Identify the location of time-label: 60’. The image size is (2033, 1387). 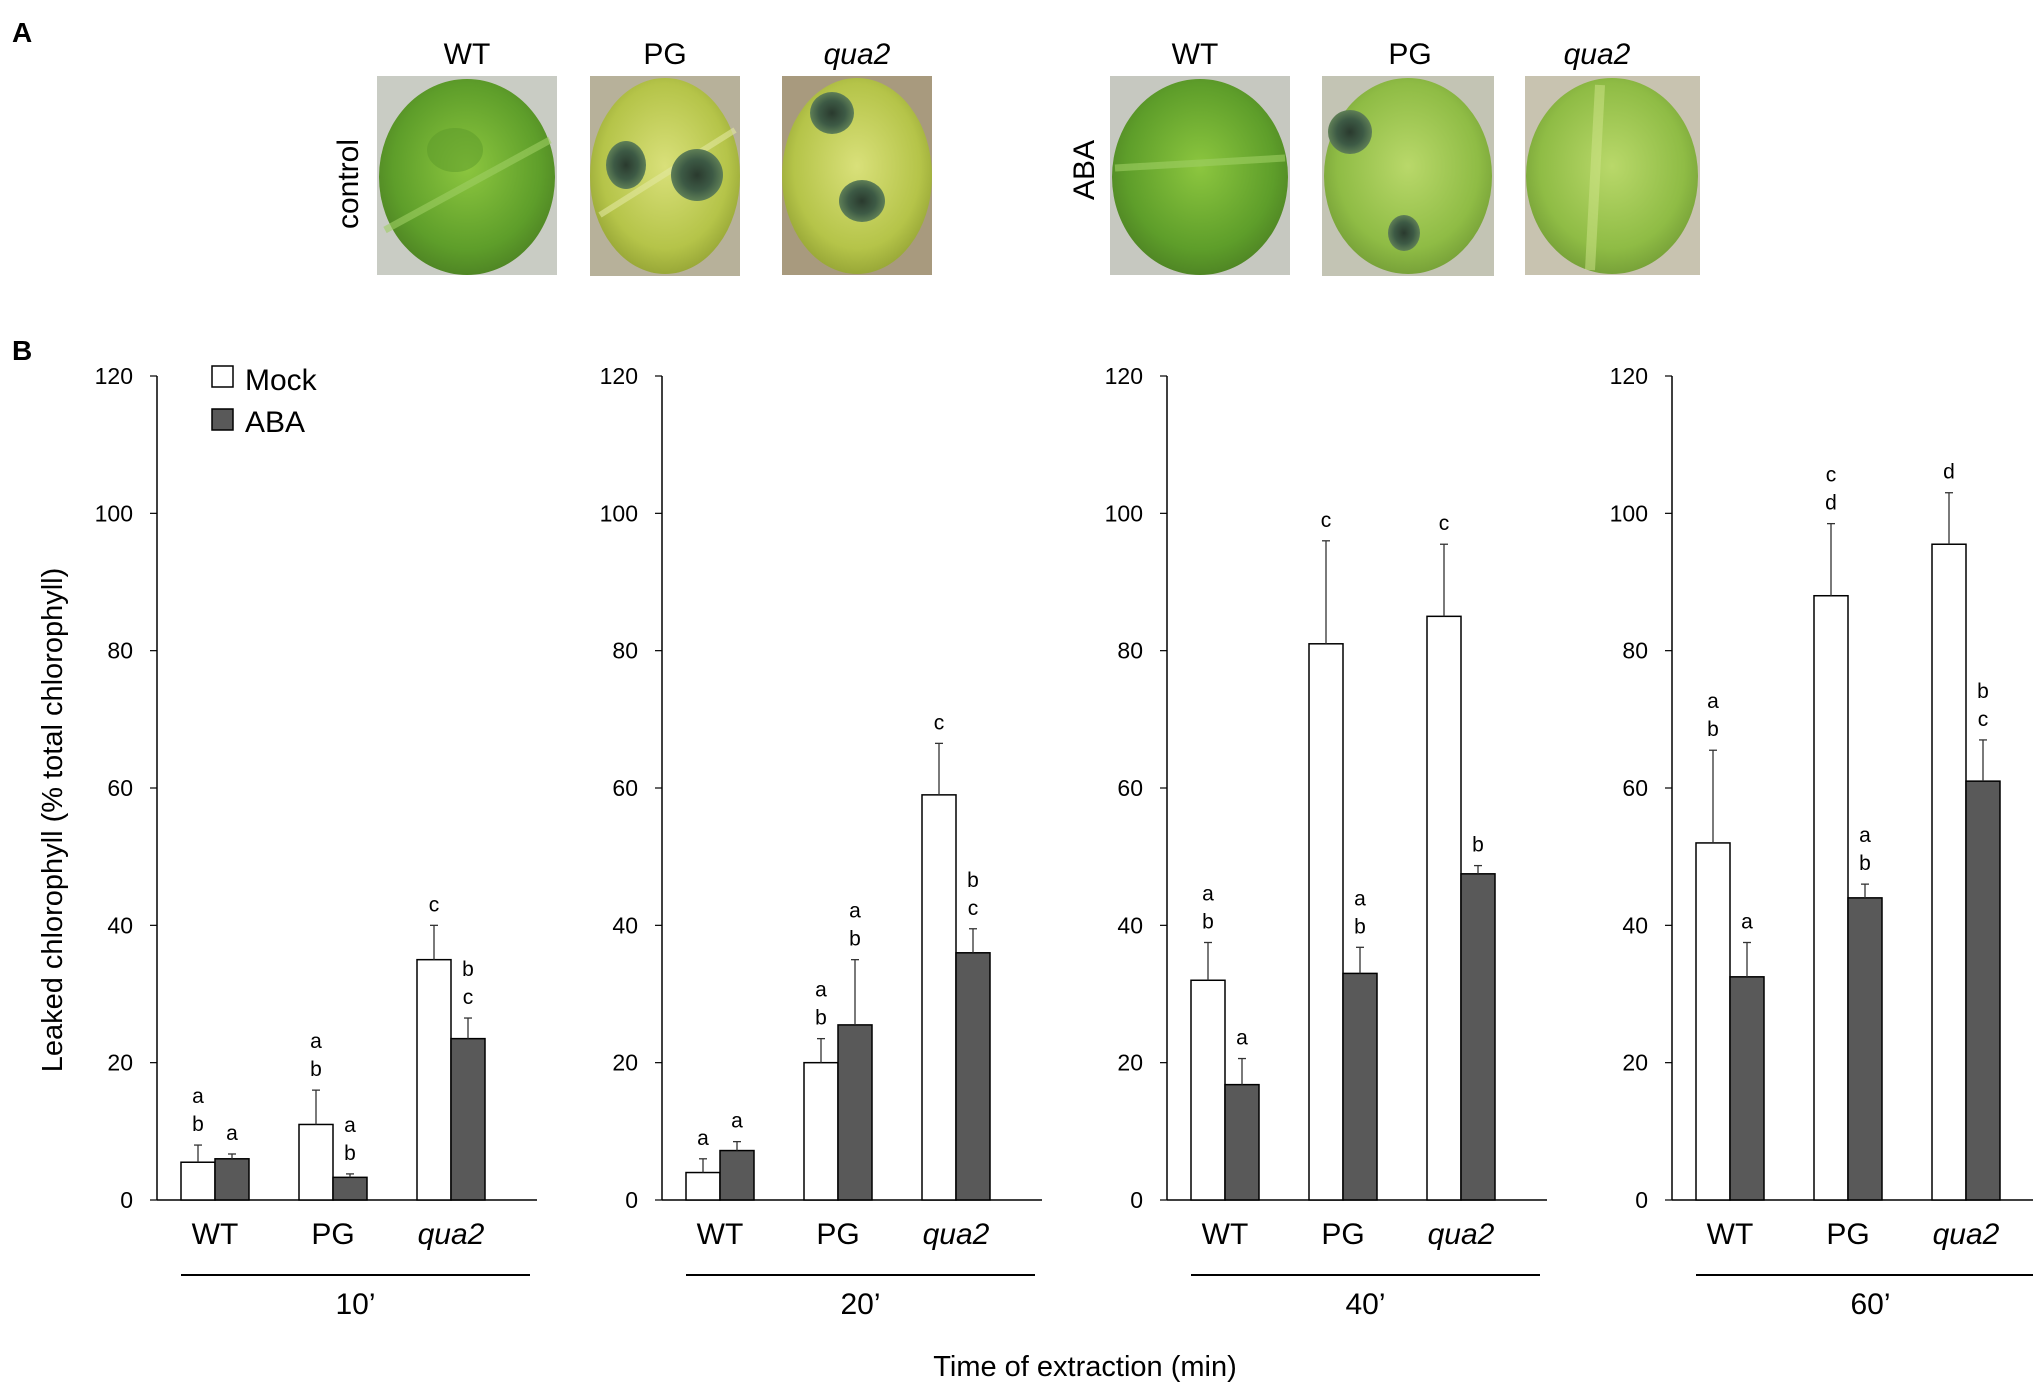
(1870, 1304).